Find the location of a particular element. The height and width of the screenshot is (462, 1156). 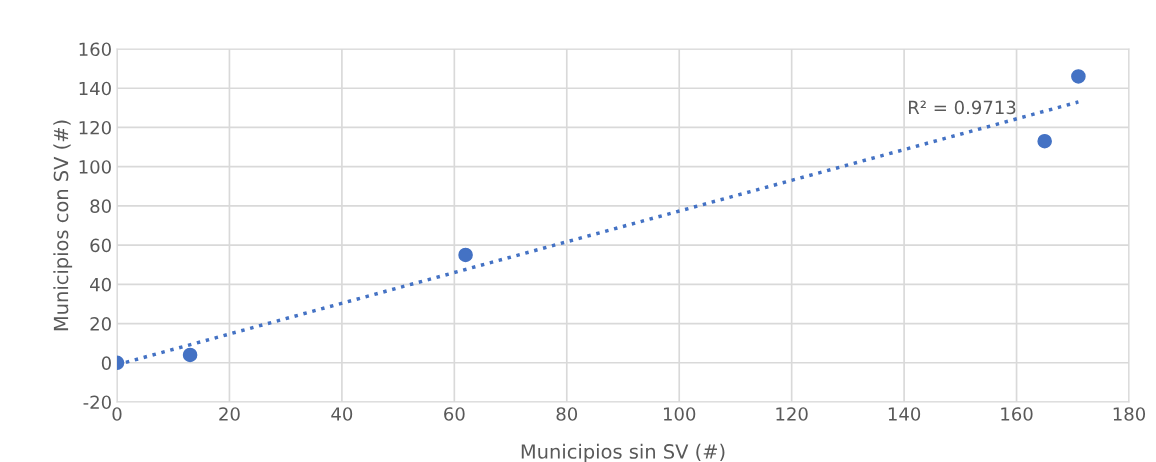

x-tick-label: 20 is located at coordinates (229, 414).